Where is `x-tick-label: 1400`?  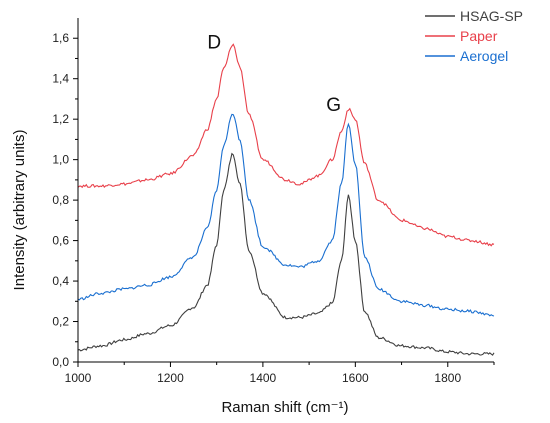 x-tick-label: 1400 is located at coordinates (263, 378).